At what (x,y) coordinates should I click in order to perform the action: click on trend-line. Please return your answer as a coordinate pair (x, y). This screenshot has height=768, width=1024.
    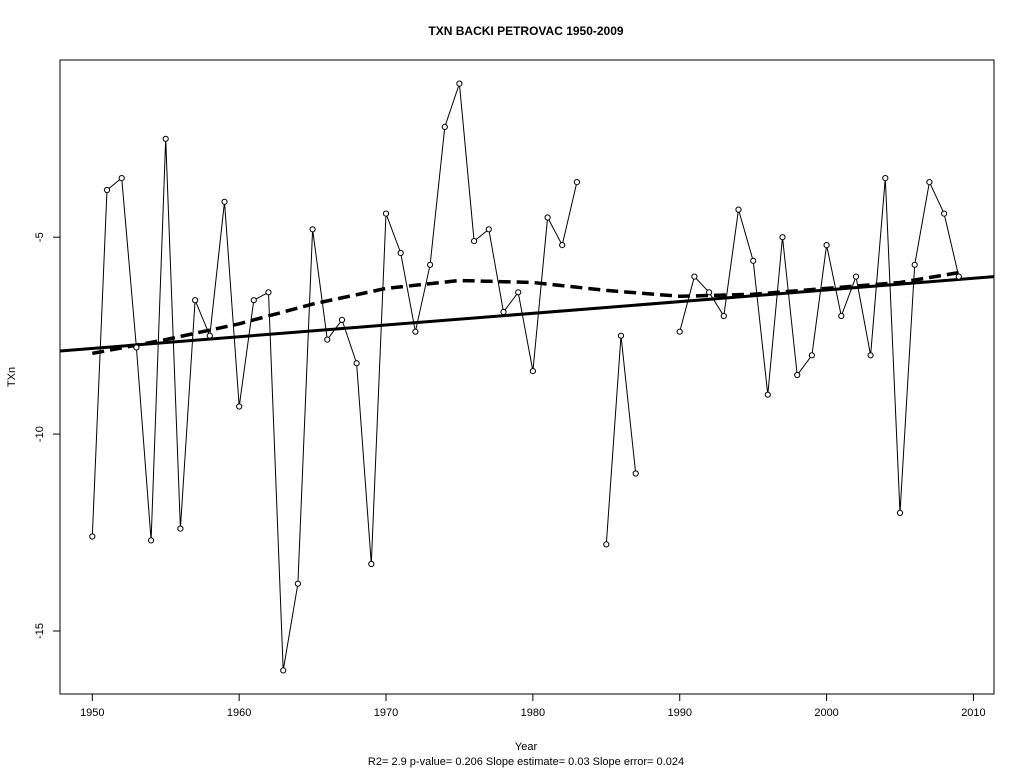
    Looking at the image, I should click on (527, 314).